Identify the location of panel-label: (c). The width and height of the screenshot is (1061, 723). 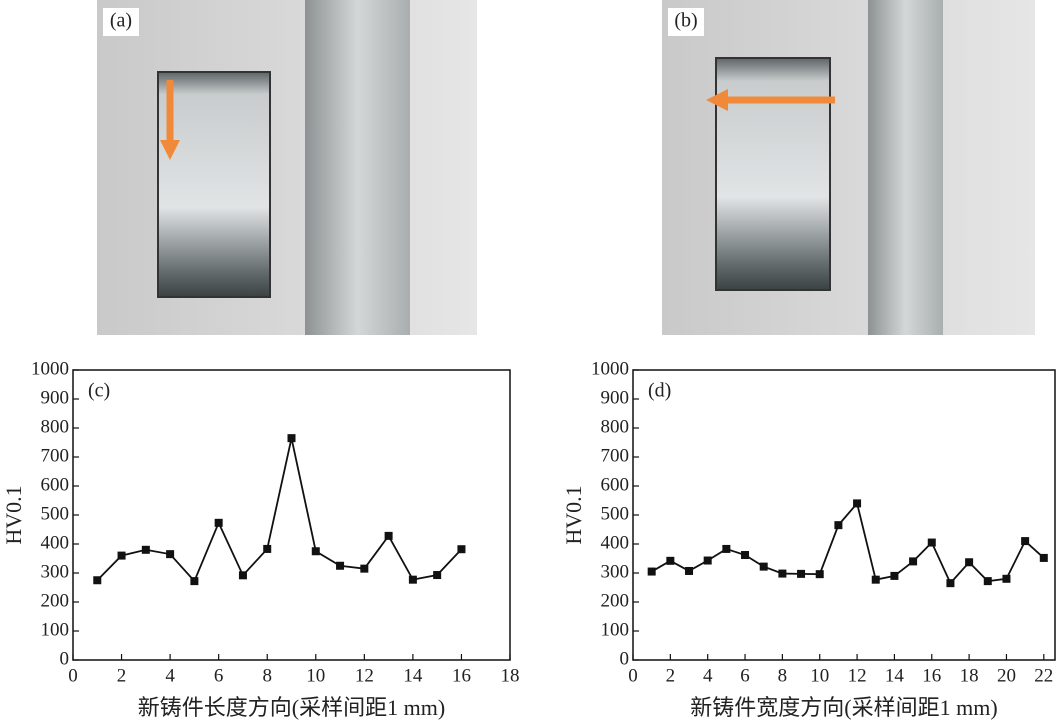
(99, 391).